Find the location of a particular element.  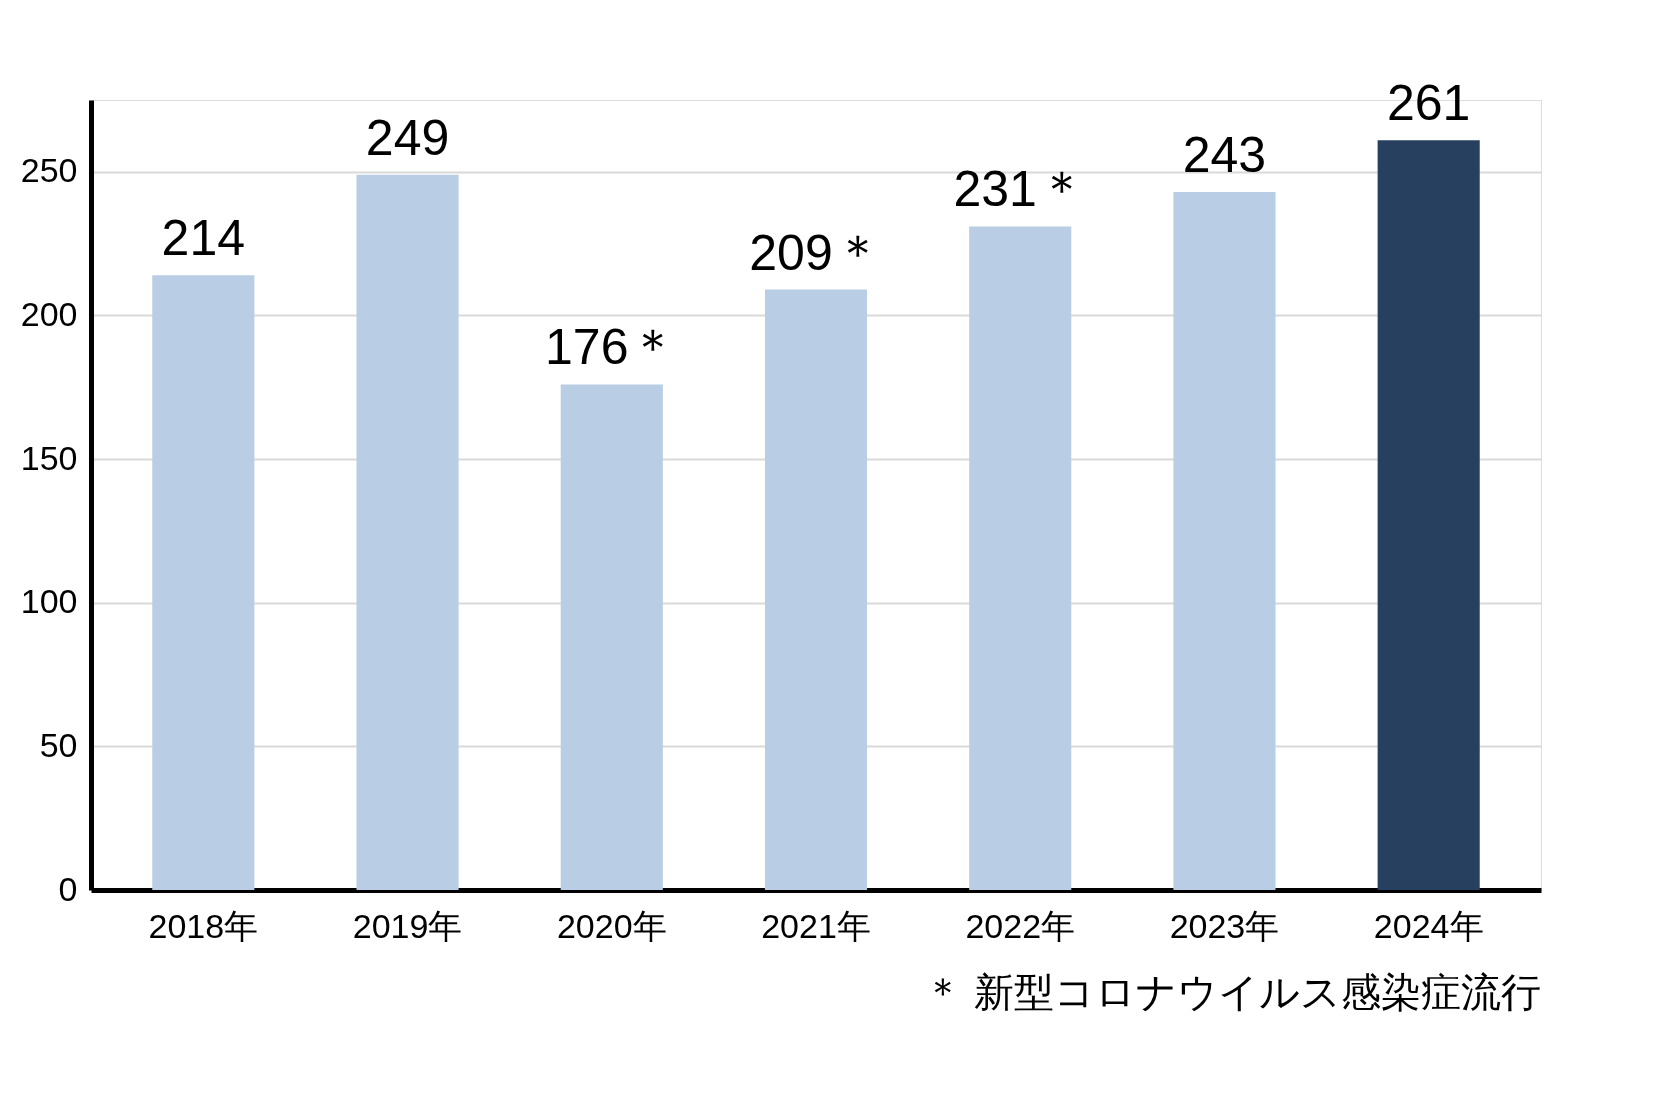

y-tick-label: 50 is located at coordinates (58, 744).